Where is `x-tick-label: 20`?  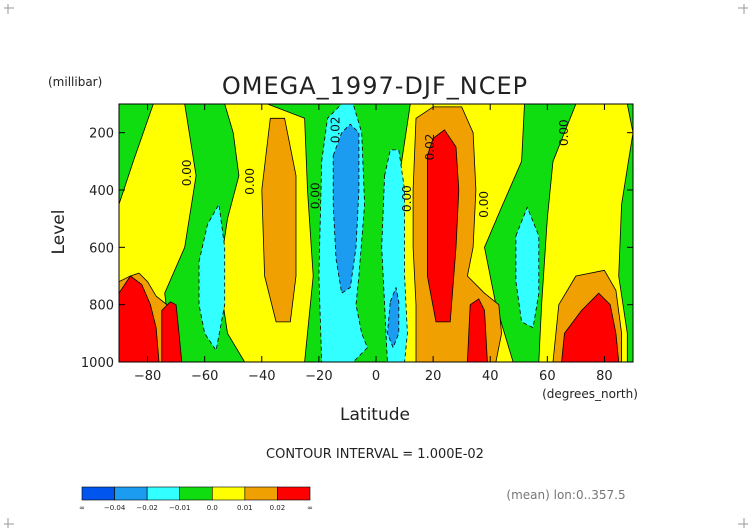 x-tick-label: 20 is located at coordinates (433, 376).